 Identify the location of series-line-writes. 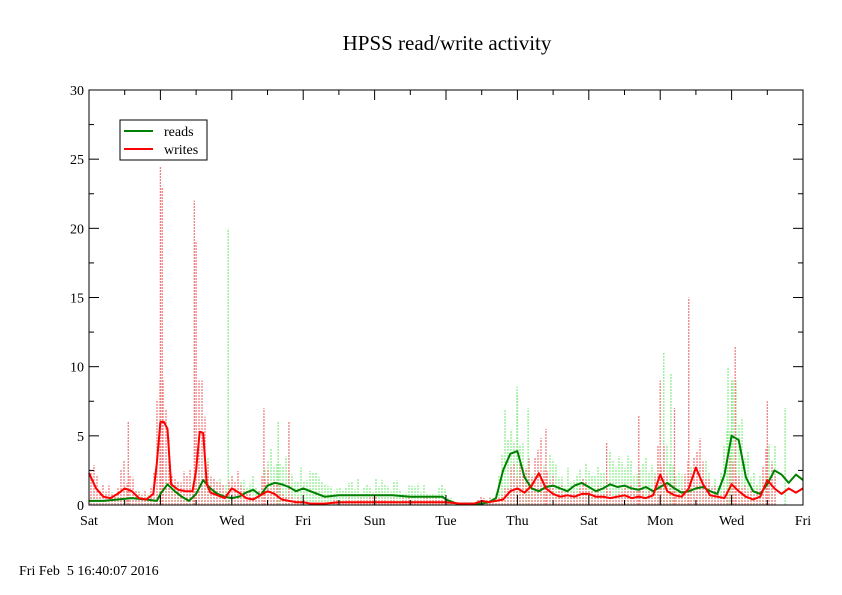
(446, 463).